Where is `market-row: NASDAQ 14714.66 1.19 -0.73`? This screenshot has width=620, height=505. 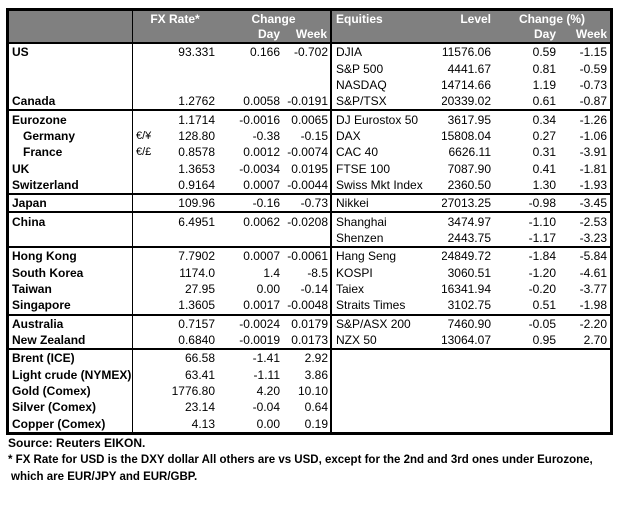
market-row: NASDAQ 14714.66 1.19 -0.73 is located at coordinates (309, 85).